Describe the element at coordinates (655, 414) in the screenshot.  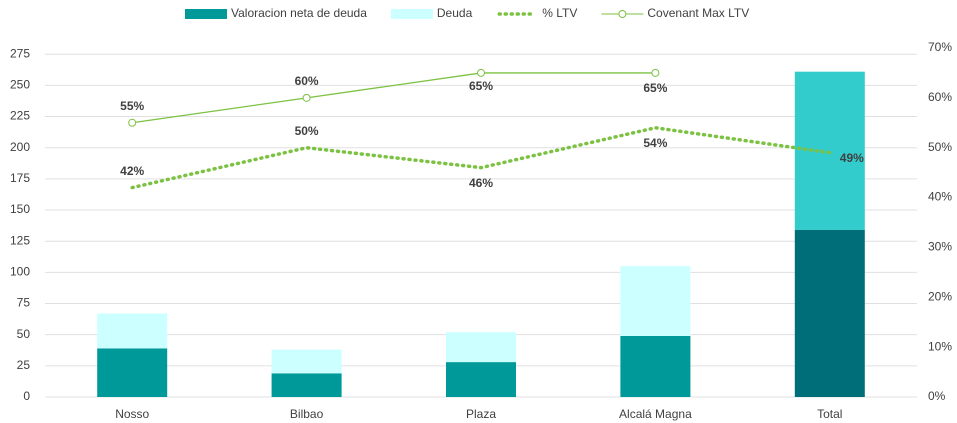
I see `x-tick-label: Alcalá Magna` at that location.